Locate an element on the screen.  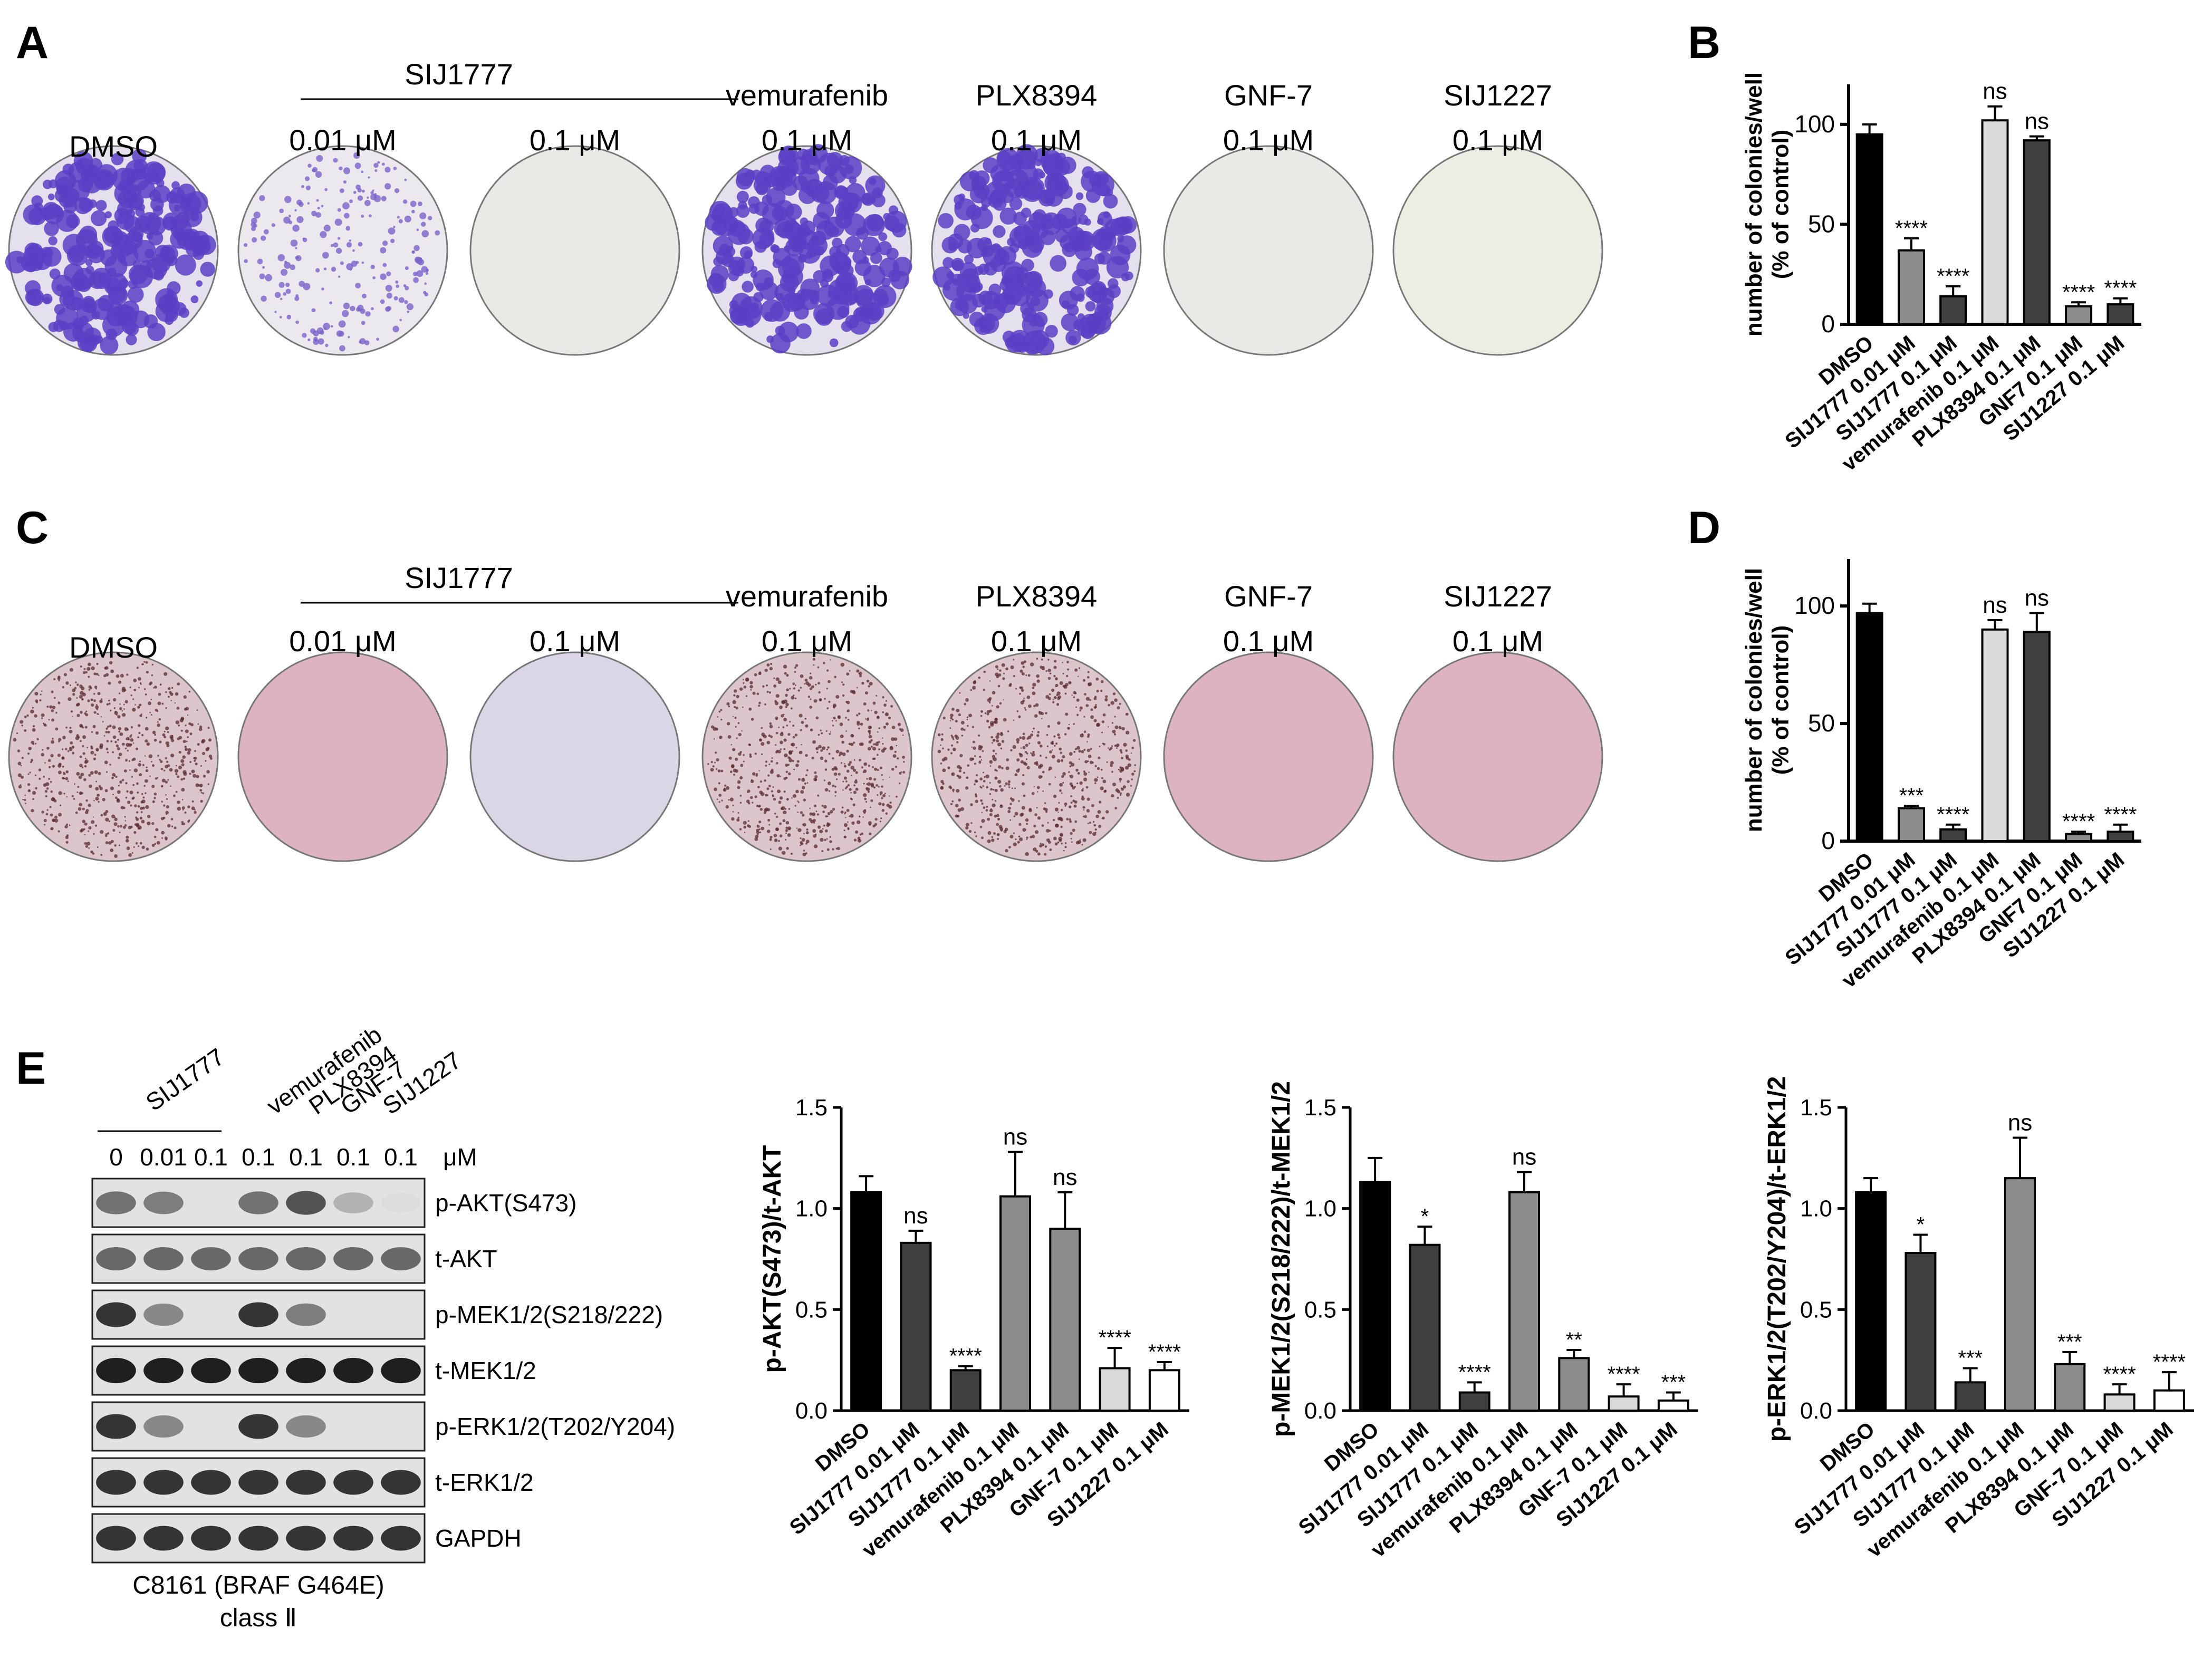
plate-group-label: SIJ1777 is located at coordinates (459, 577).